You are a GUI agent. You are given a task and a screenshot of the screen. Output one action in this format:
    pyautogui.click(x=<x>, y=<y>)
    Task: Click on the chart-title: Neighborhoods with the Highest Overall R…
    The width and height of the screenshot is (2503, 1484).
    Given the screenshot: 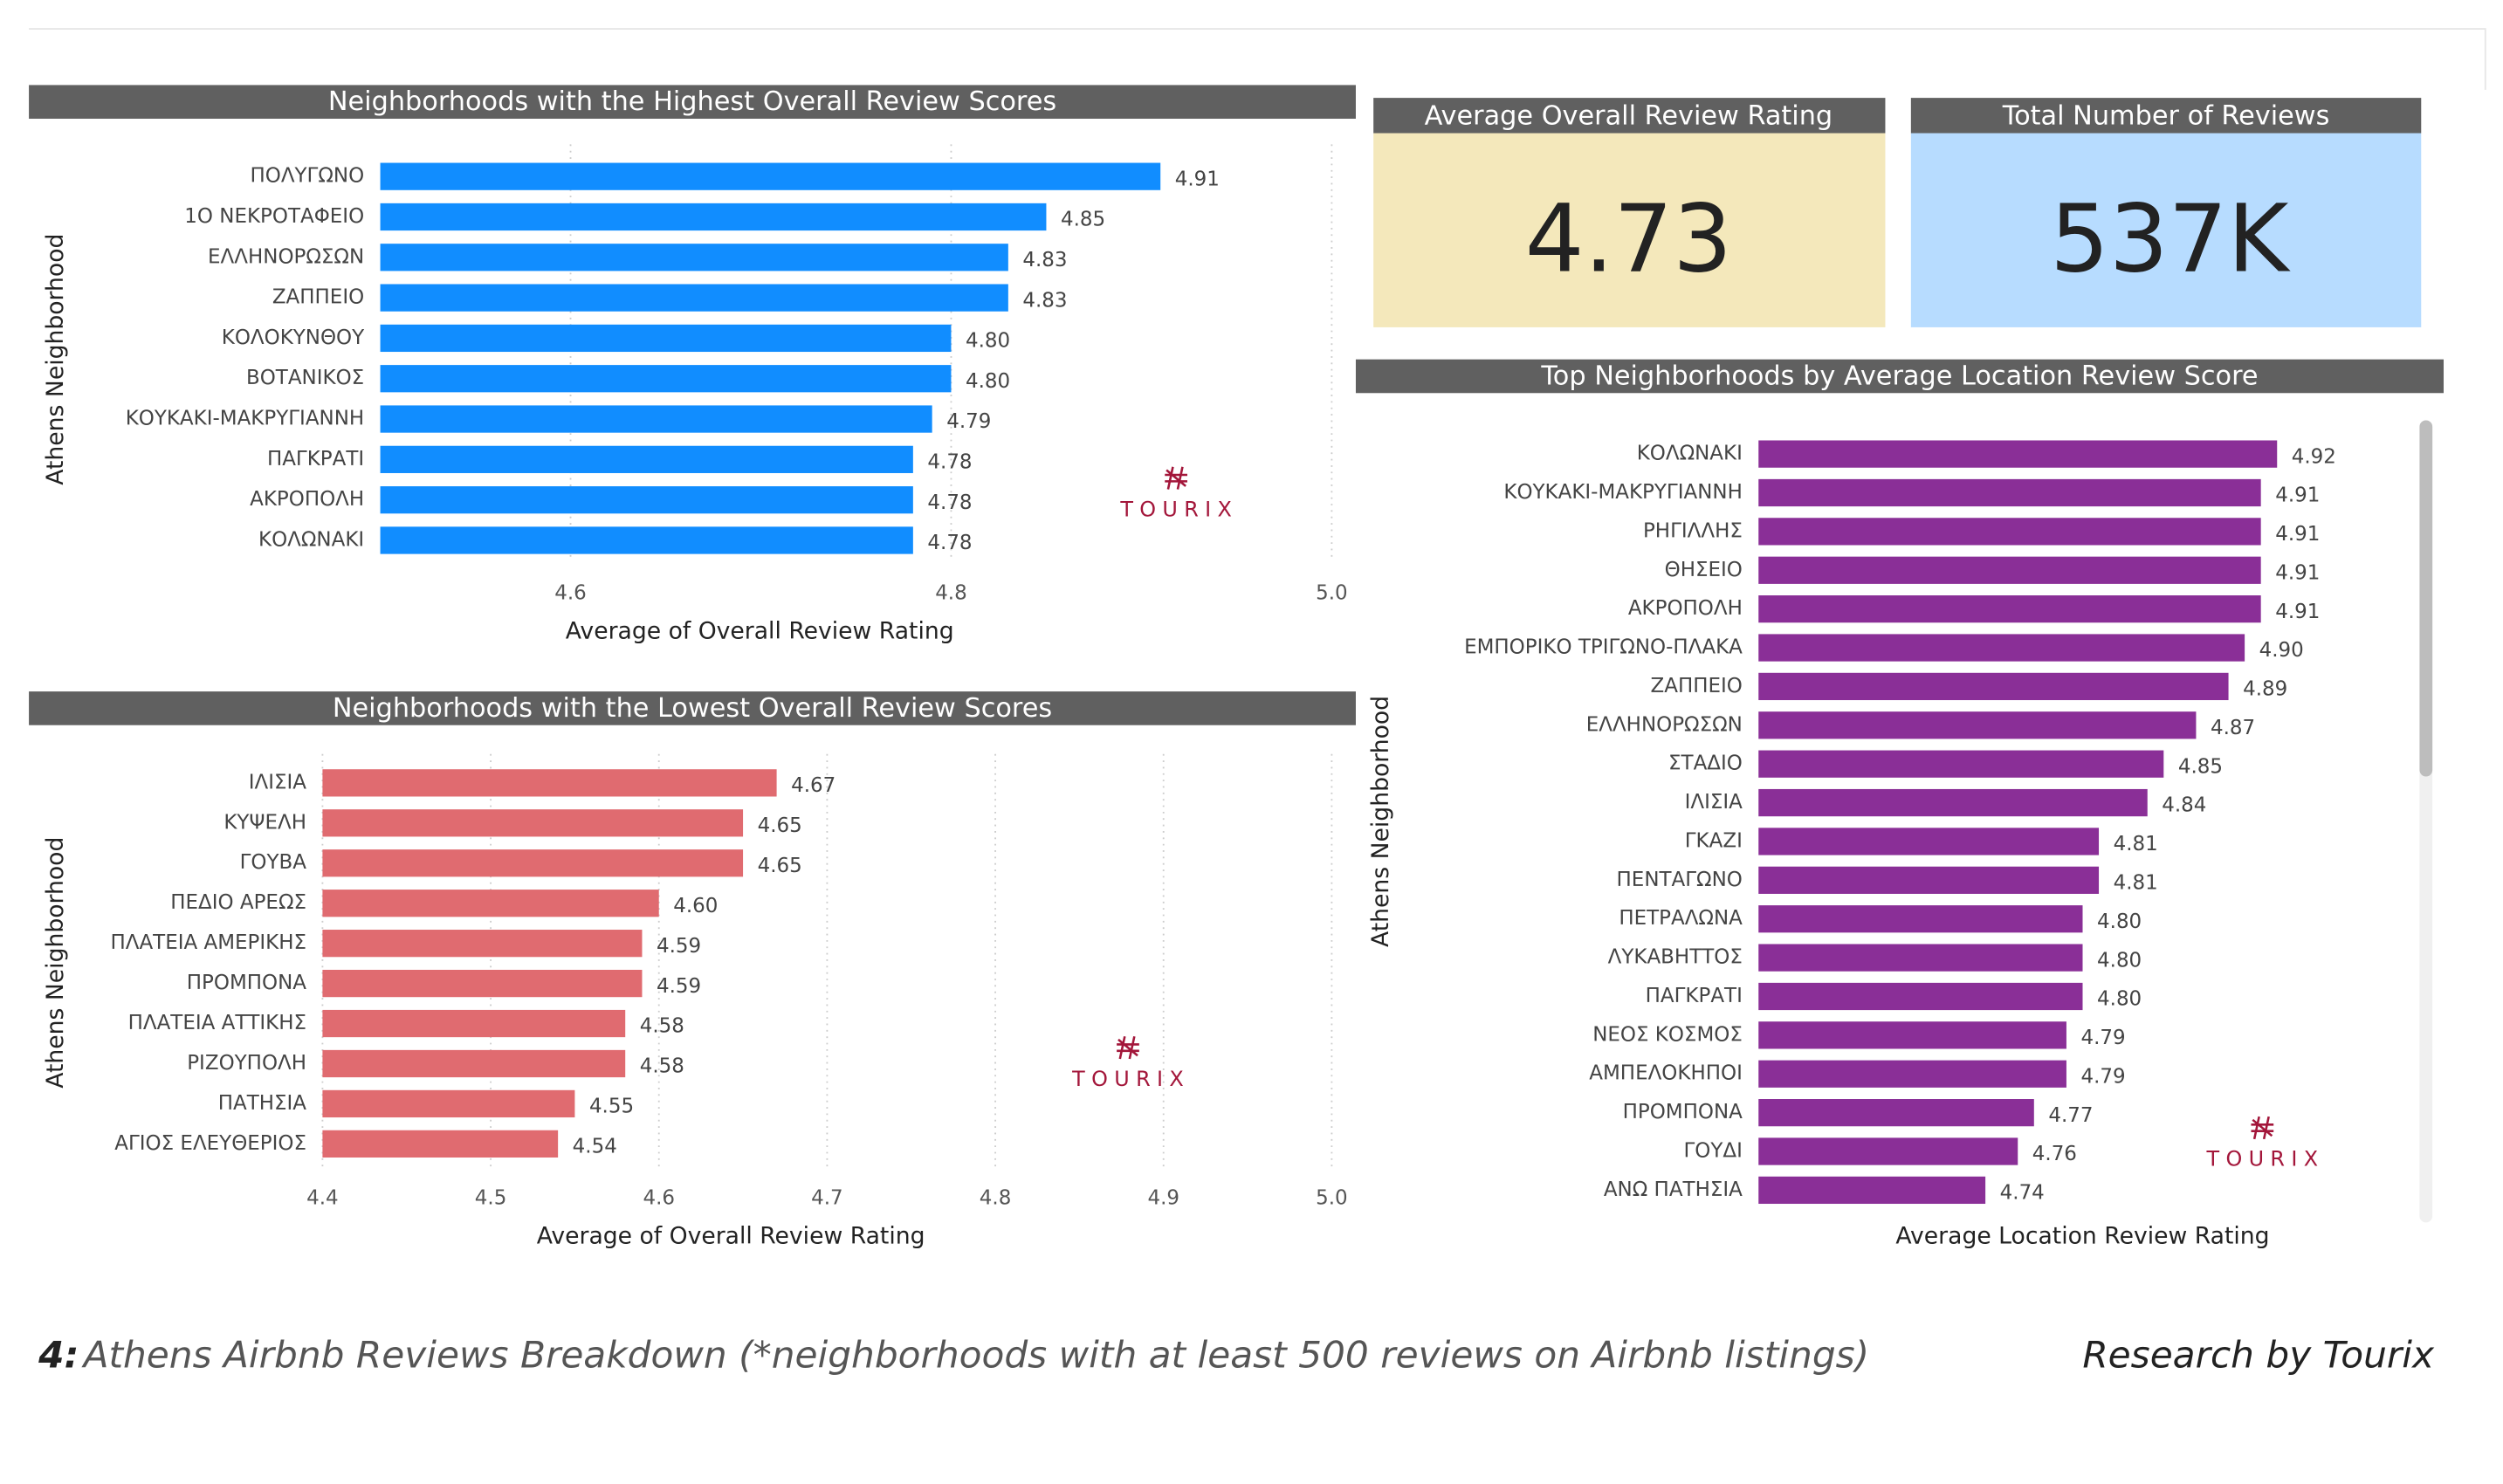 What is the action you would take?
    pyautogui.click(x=692, y=101)
    